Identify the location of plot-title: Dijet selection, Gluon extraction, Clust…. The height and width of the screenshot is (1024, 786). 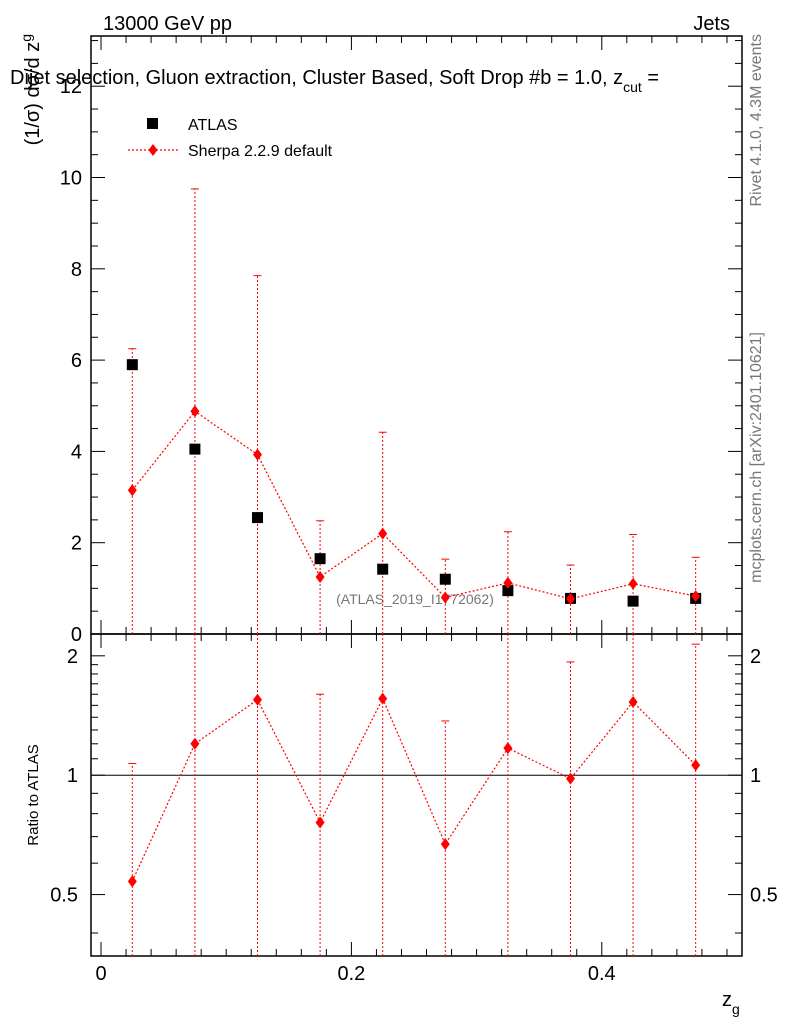
(334, 81).